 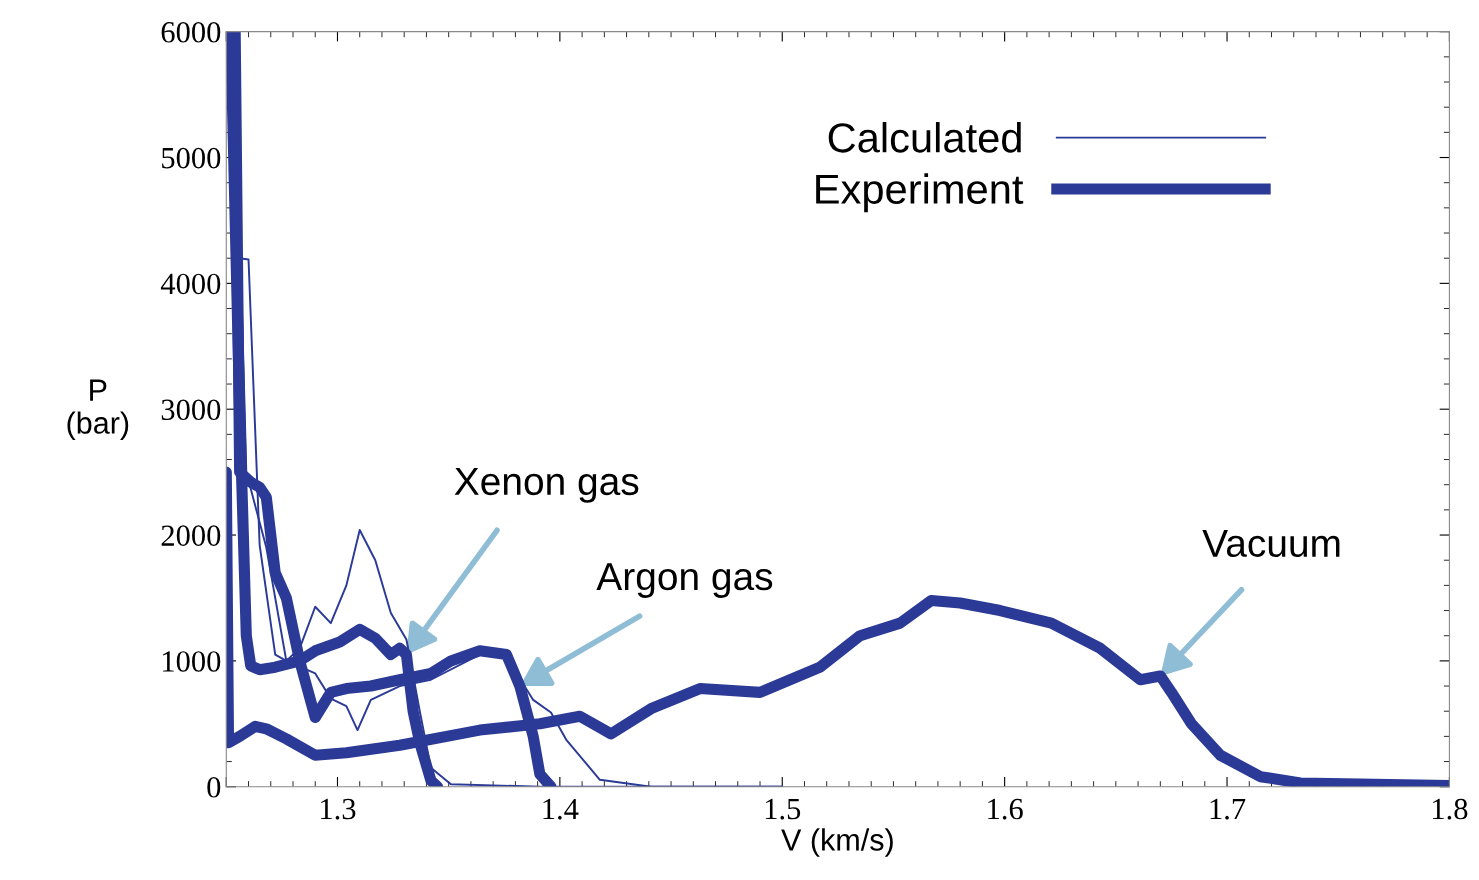 What do you see at coordinates (837, 842) in the screenshot?
I see `x-axis-title: V (km/s)` at bounding box center [837, 842].